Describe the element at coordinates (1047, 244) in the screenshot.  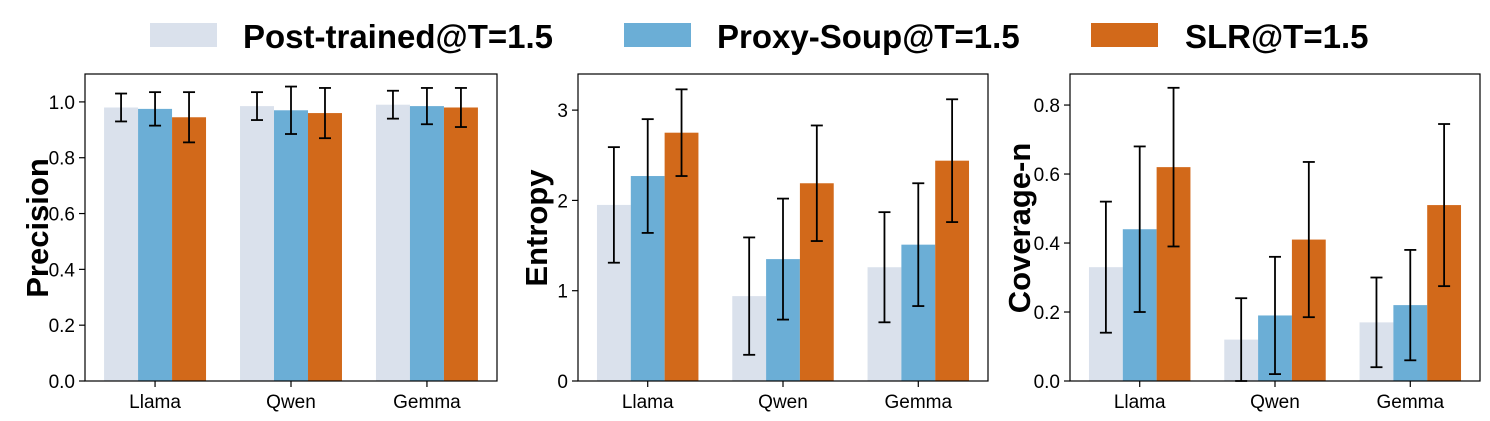
I see `coverage-n-ytick-label: 0.4` at that location.